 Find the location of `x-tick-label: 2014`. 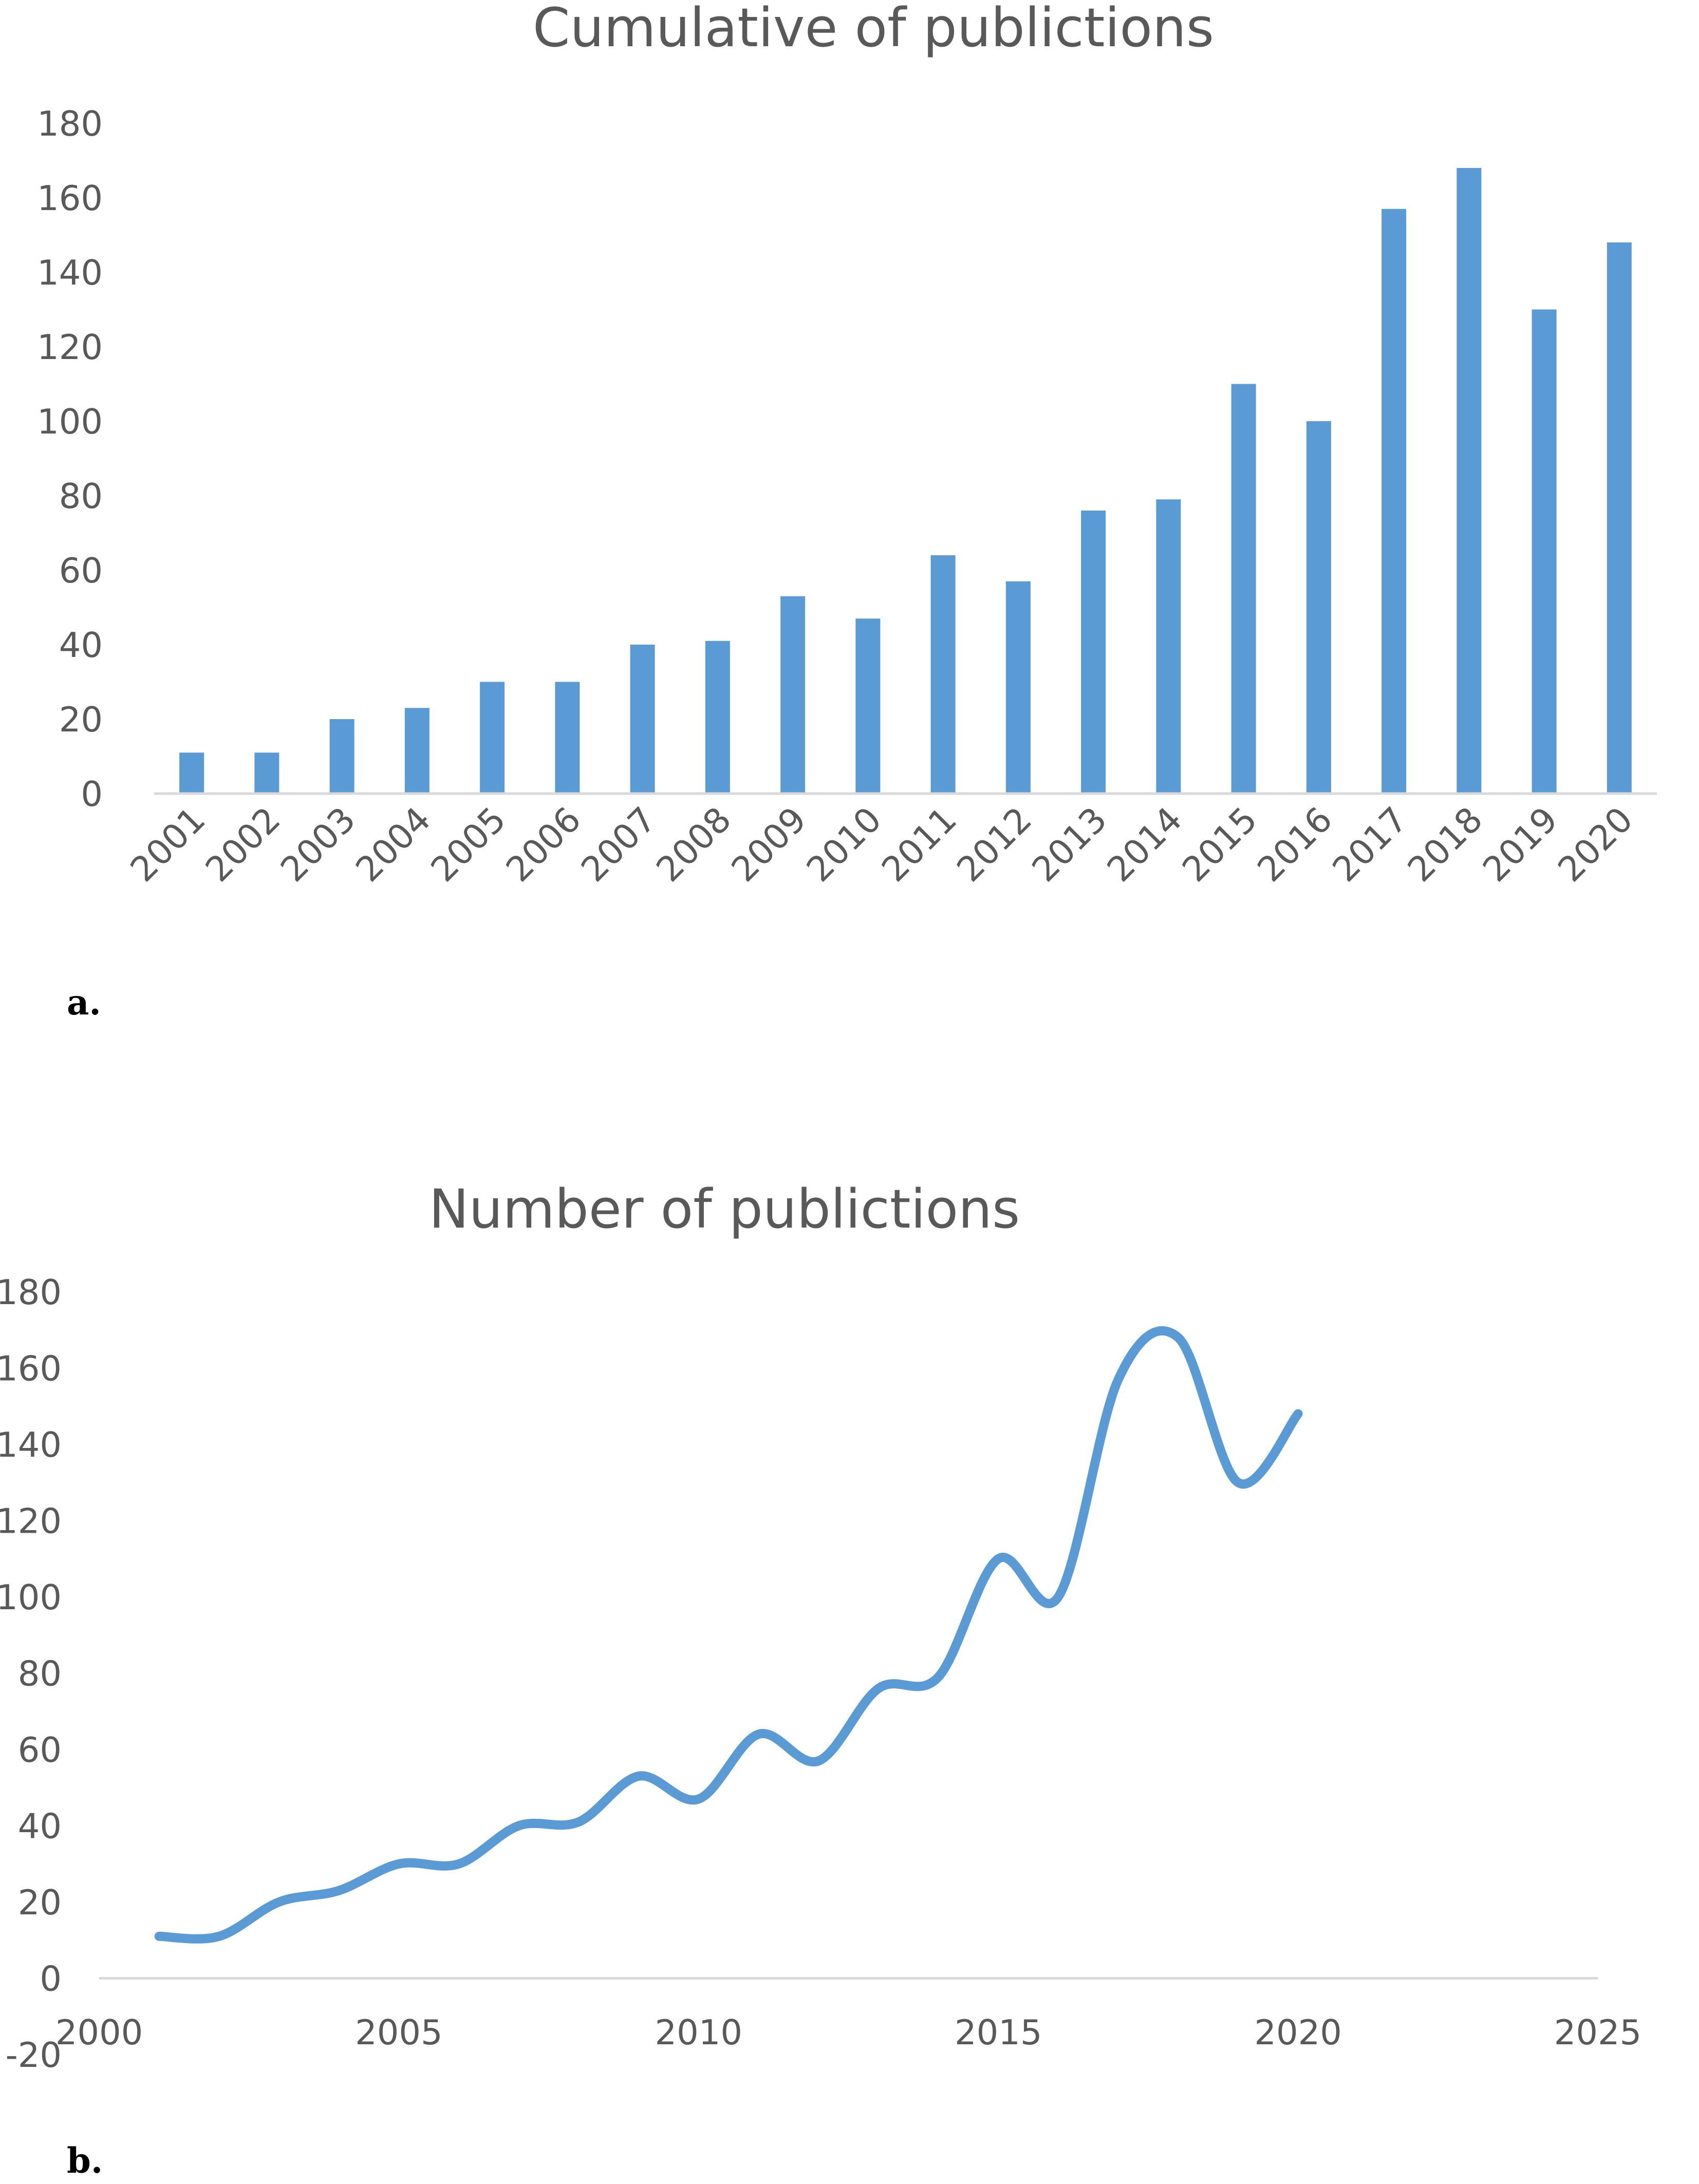

x-tick-label: 2014 is located at coordinates (1144, 844).